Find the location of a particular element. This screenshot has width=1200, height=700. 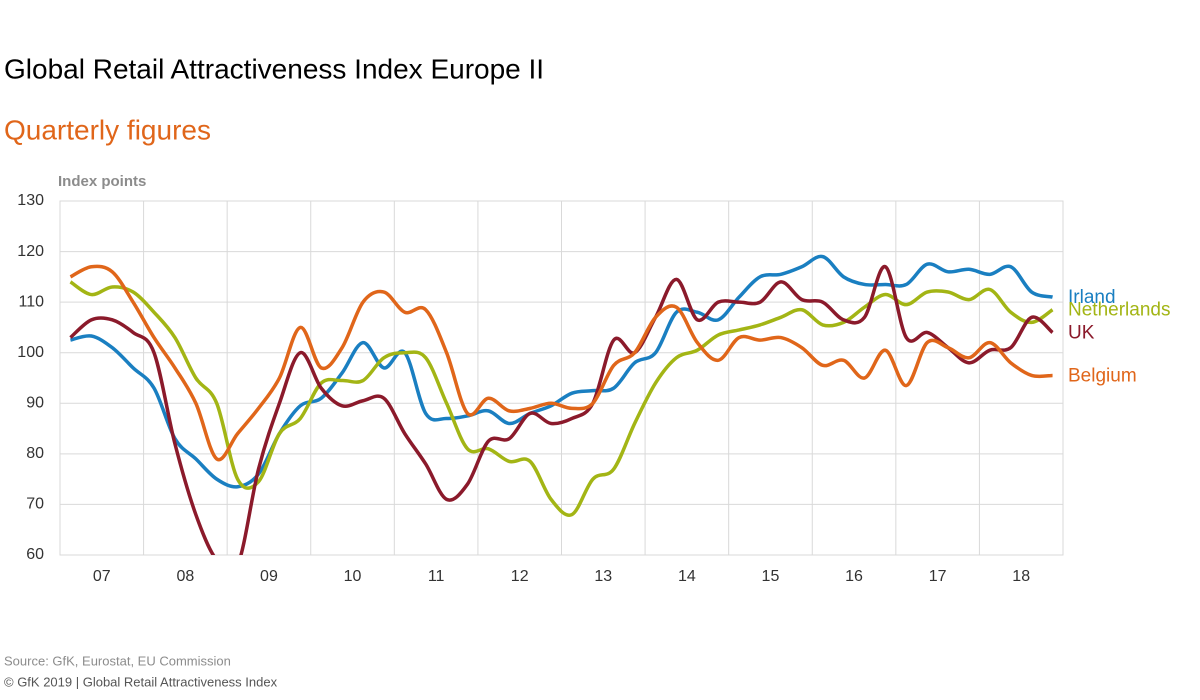

y-tick-label: 100 is located at coordinates (30, 352).